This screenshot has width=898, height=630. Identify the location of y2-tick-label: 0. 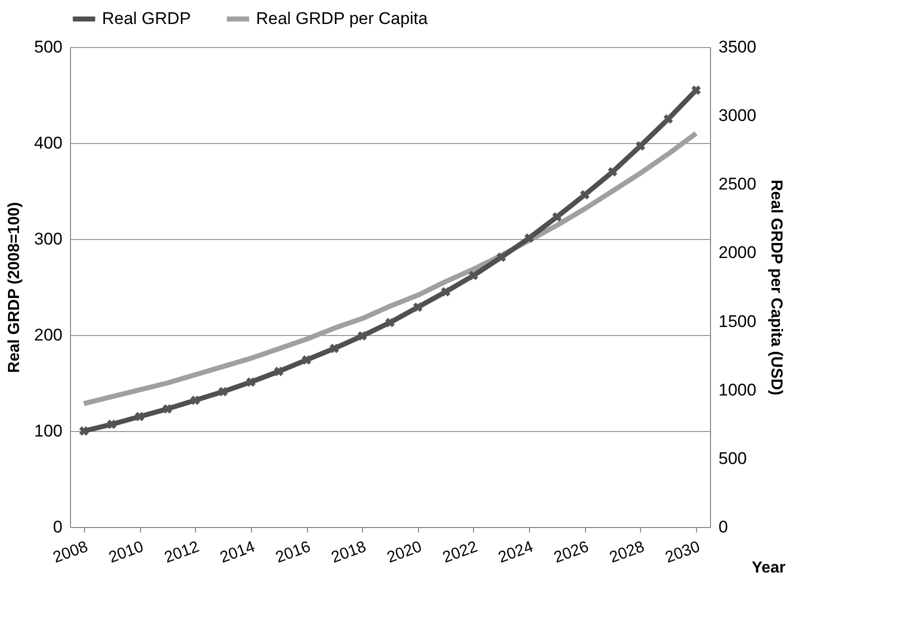
(723, 527).